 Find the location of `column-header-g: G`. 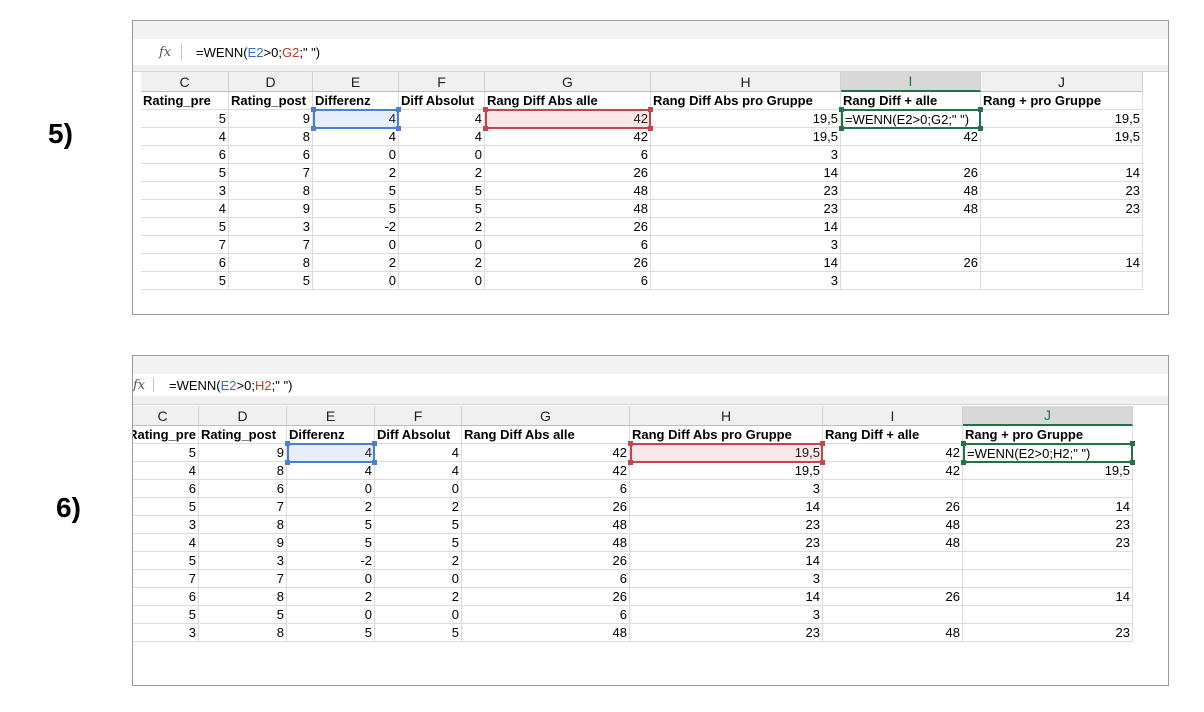

column-header-g: G is located at coordinates (568, 82).